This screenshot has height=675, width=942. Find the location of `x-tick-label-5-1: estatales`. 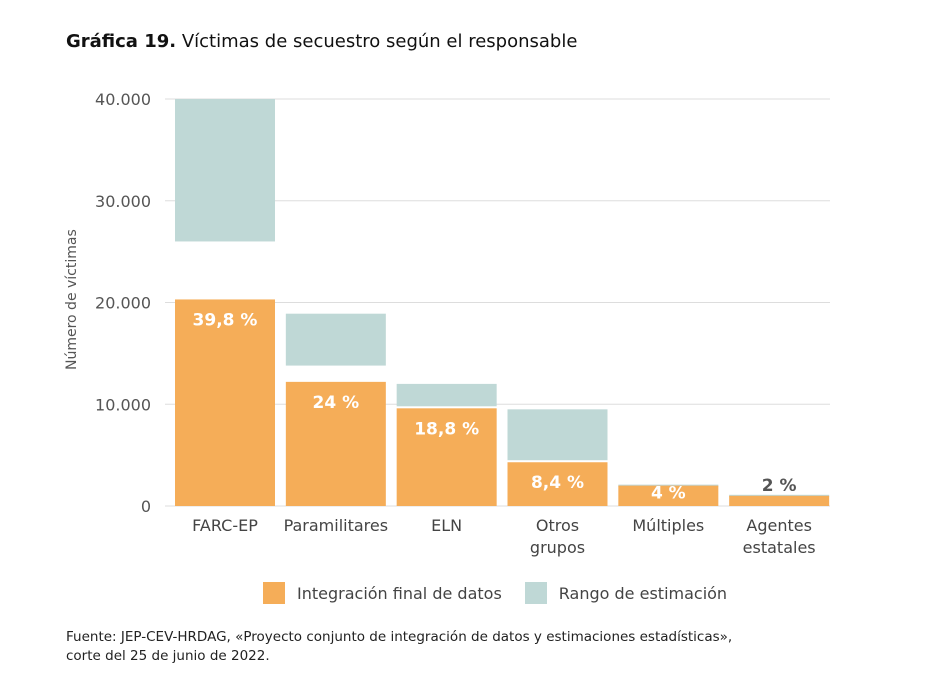

x-tick-label-5-1: estatales is located at coordinates (779, 547).